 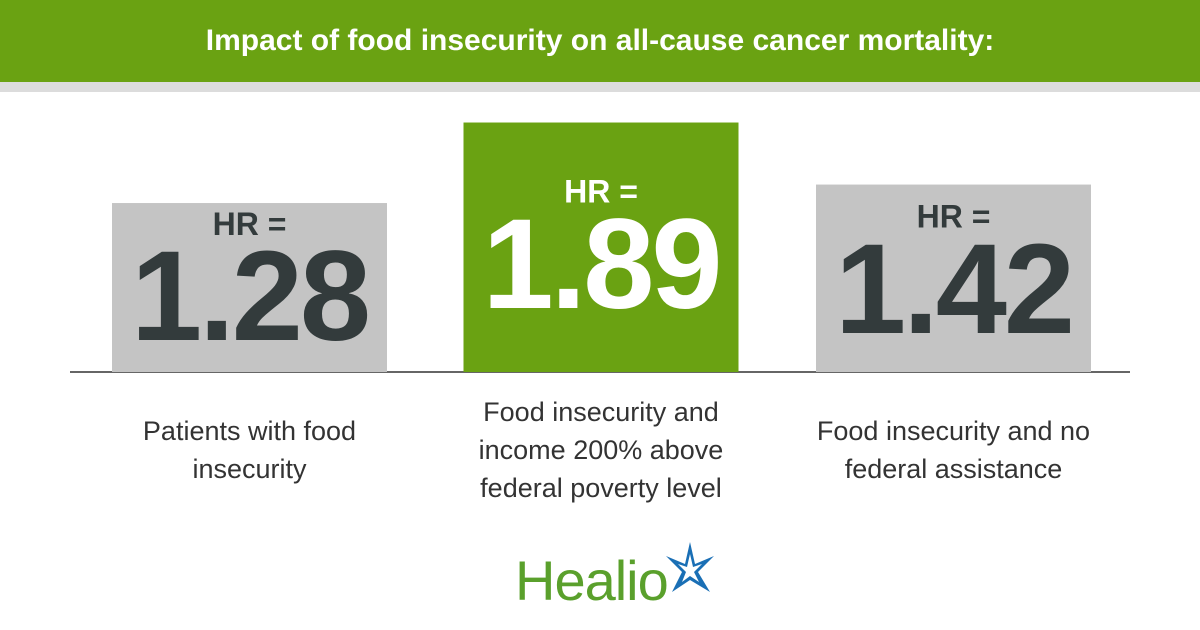 What do you see at coordinates (600, 87) in the screenshot?
I see `header-strip` at bounding box center [600, 87].